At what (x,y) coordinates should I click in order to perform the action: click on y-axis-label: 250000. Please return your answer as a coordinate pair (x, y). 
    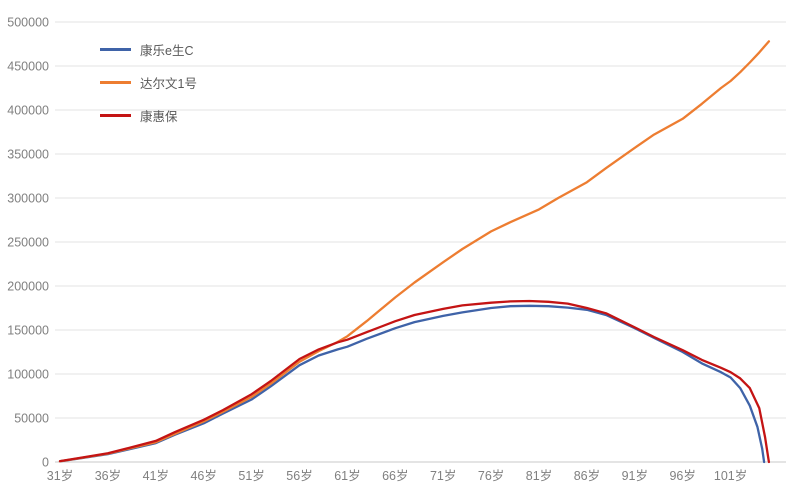
    Looking at the image, I should click on (28, 243).